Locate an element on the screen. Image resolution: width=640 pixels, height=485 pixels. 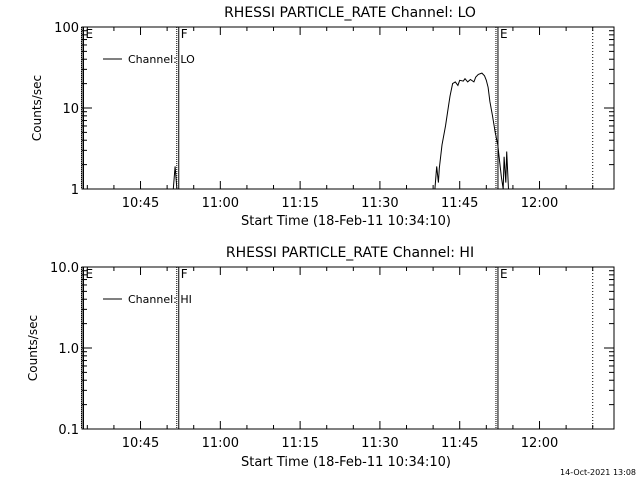
chart-title: RHESSI PARTICLE_RATE Channel: LO is located at coordinates (350, 13).